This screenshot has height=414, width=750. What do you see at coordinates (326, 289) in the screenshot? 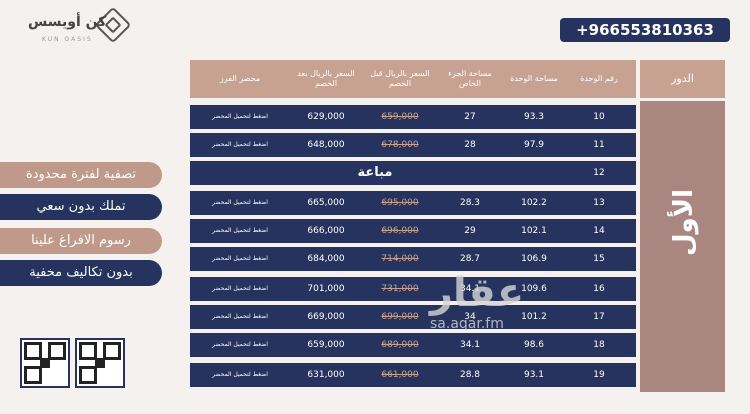
I see `price-after: 701,000` at bounding box center [326, 289].